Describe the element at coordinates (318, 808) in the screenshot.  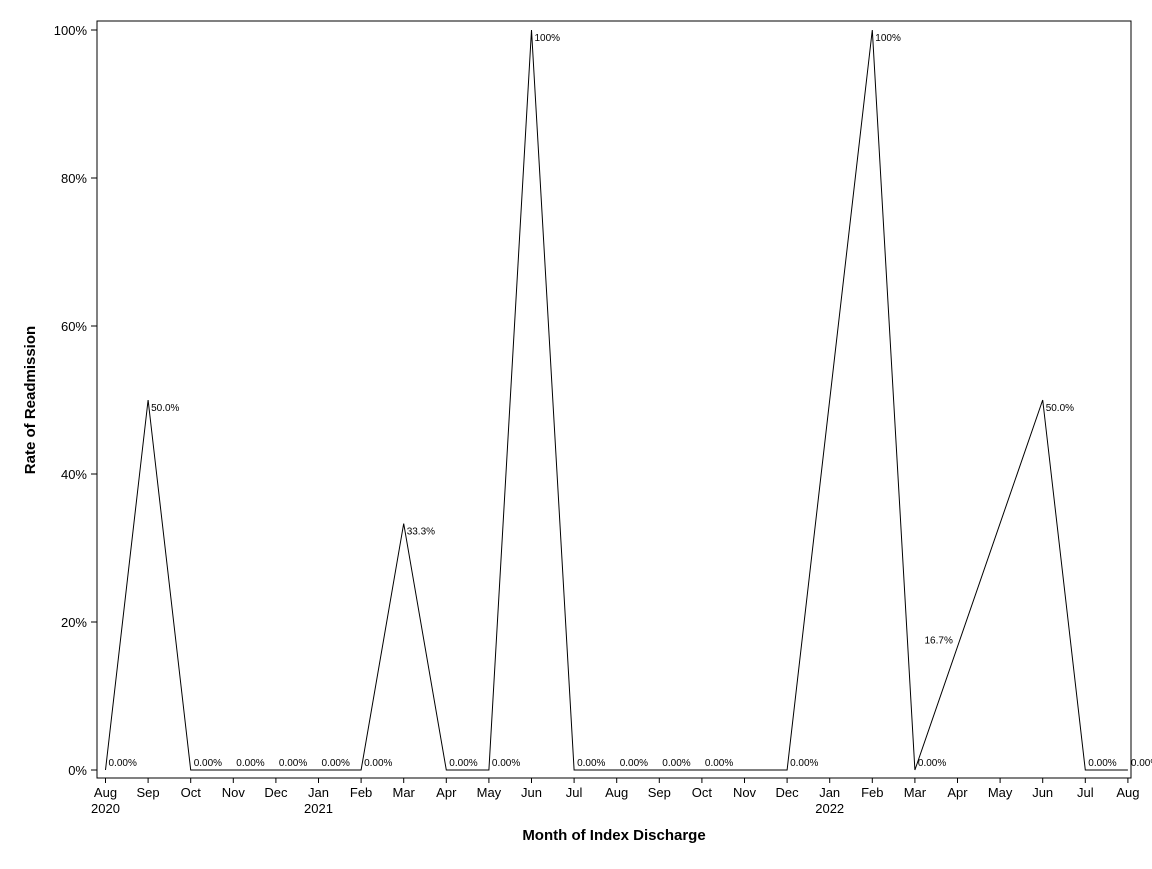
I see `x-year-label: 2021` at that location.